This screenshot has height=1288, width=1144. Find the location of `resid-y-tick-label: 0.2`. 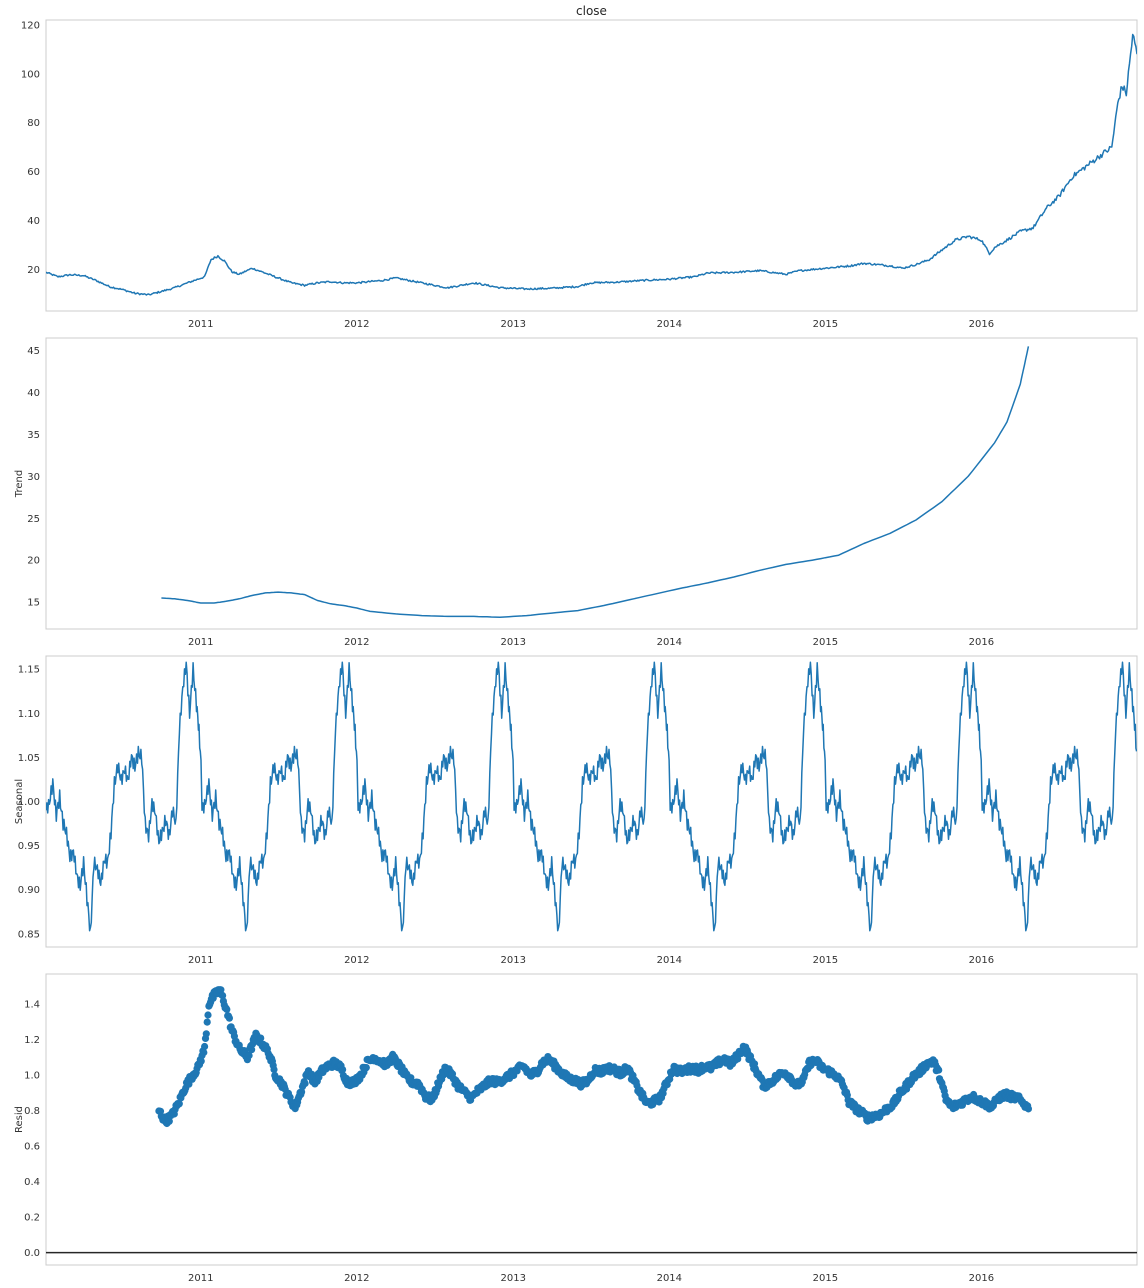

resid-y-tick-label: 0.2 is located at coordinates (32, 1218).